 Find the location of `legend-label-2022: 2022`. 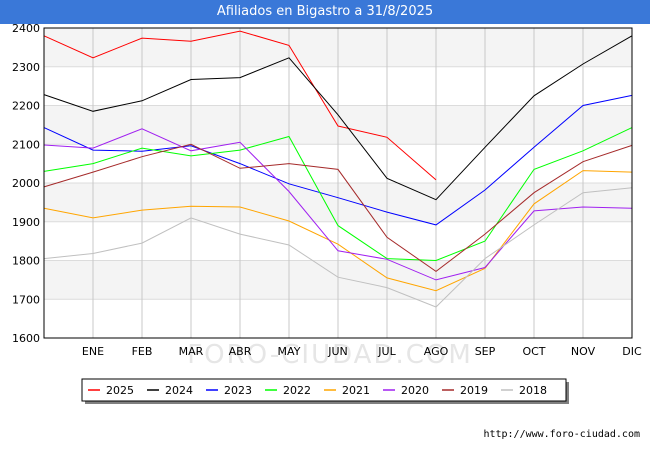

legend-label-2022: 2022 is located at coordinates (297, 390).